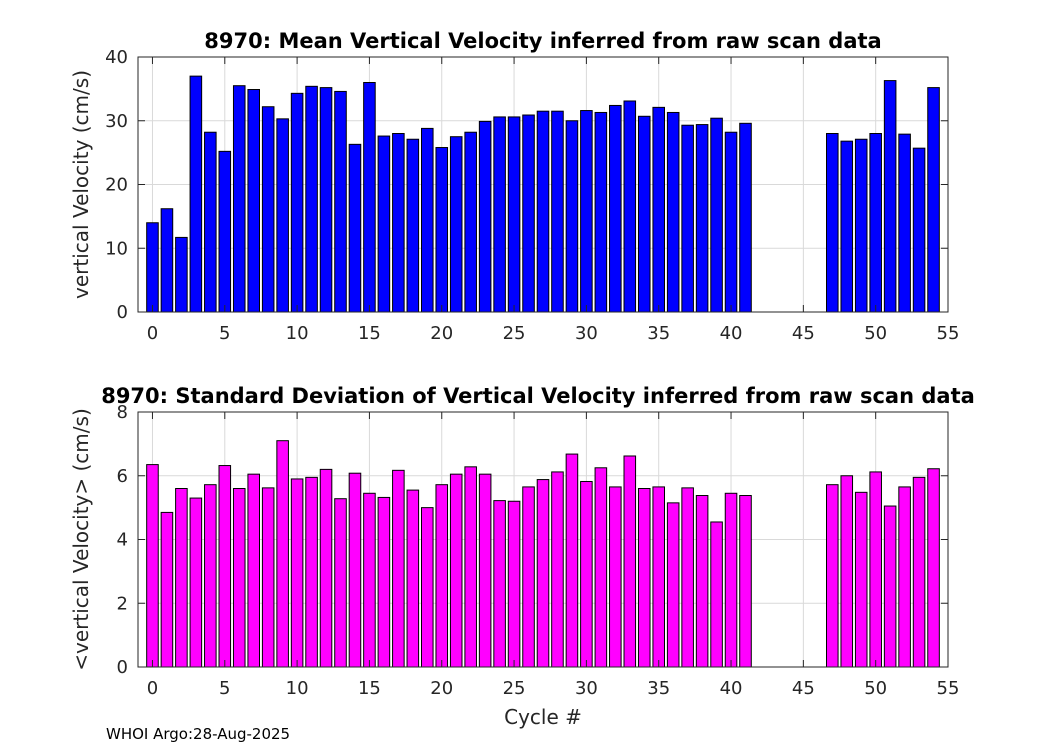 Image resolution: width=1050 pixels, height=750 pixels. Describe the element at coordinates (224, 333) in the screenshot. I see `mean-x-tick-label: 5` at that location.